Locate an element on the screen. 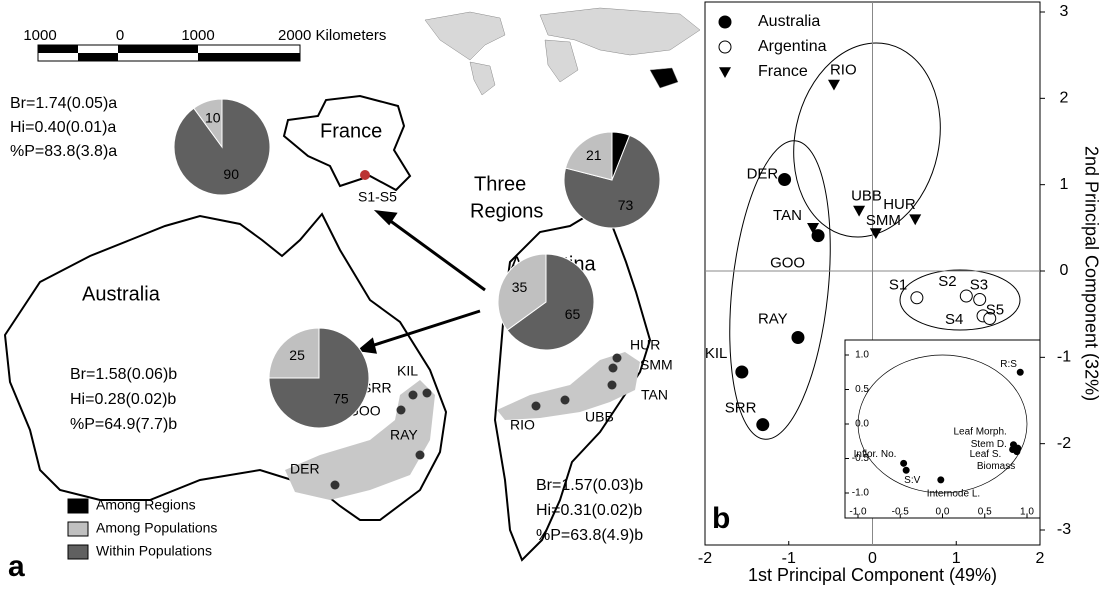 The height and width of the screenshot is (590, 1104). site-label: KIL is located at coordinates (407, 371).